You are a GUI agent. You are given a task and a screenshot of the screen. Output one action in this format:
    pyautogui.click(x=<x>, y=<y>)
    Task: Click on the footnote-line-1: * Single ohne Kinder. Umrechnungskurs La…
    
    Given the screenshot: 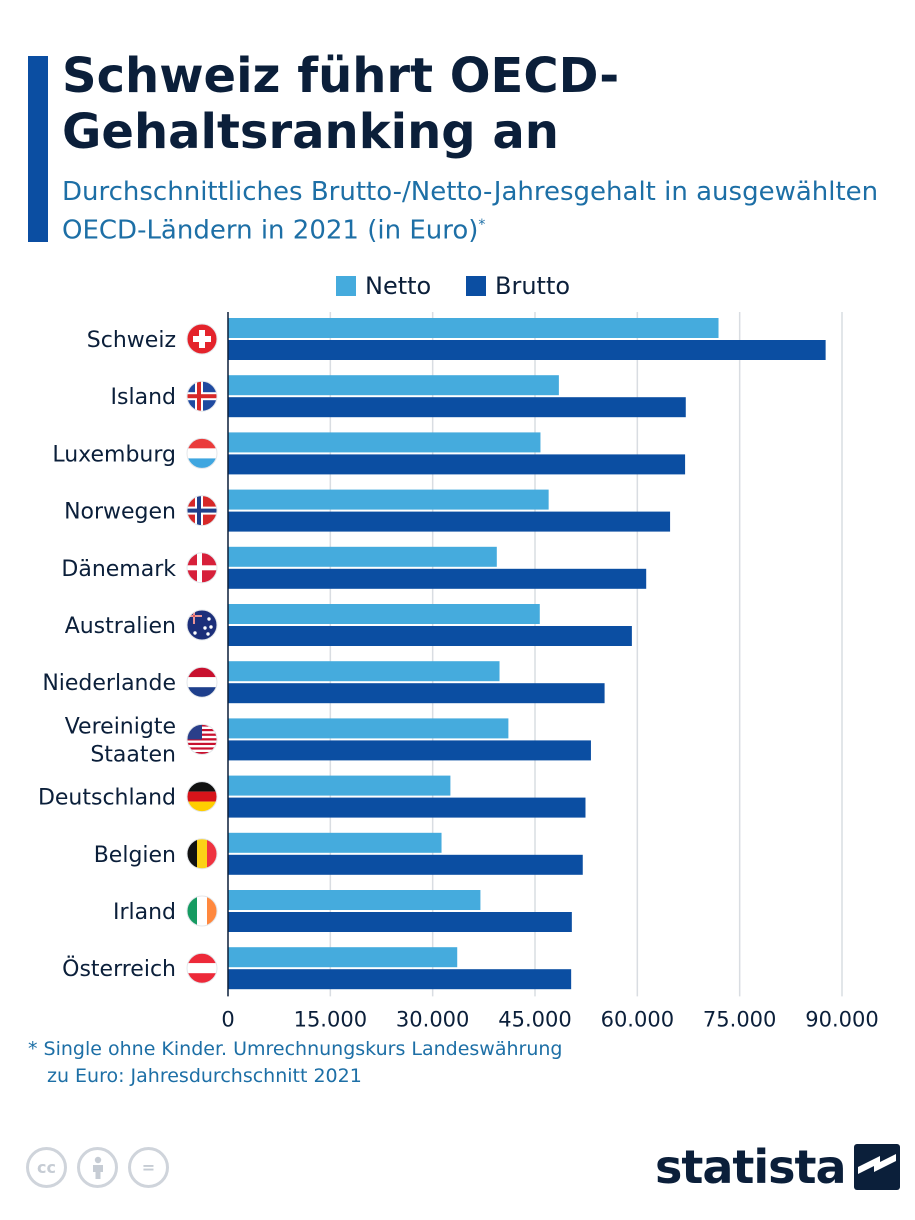 What is the action you would take?
    pyautogui.click(x=295, y=1049)
    